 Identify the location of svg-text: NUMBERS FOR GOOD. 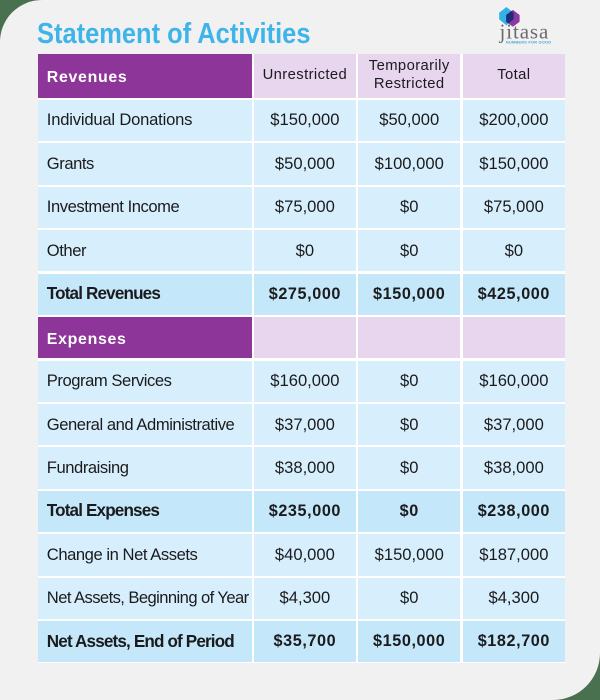
(529, 41).